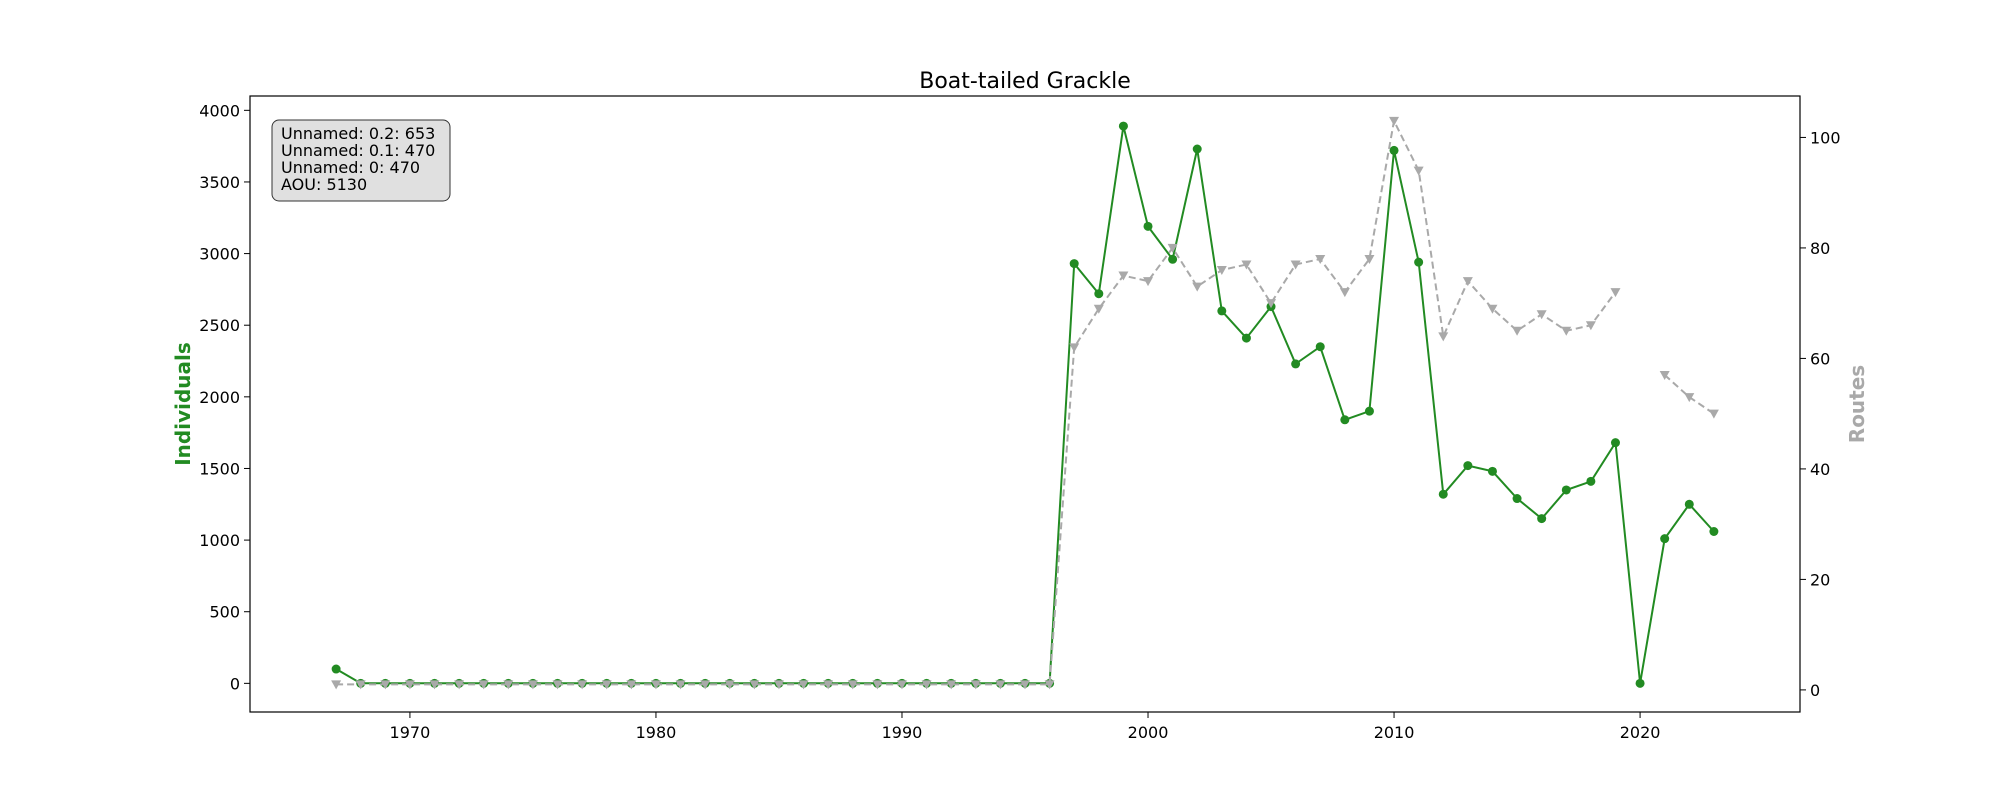 Image resolution: width=2000 pixels, height=800 pixels. What do you see at coordinates (1820, 469) in the screenshot?
I see `y2-tick-label: 40` at bounding box center [1820, 469].